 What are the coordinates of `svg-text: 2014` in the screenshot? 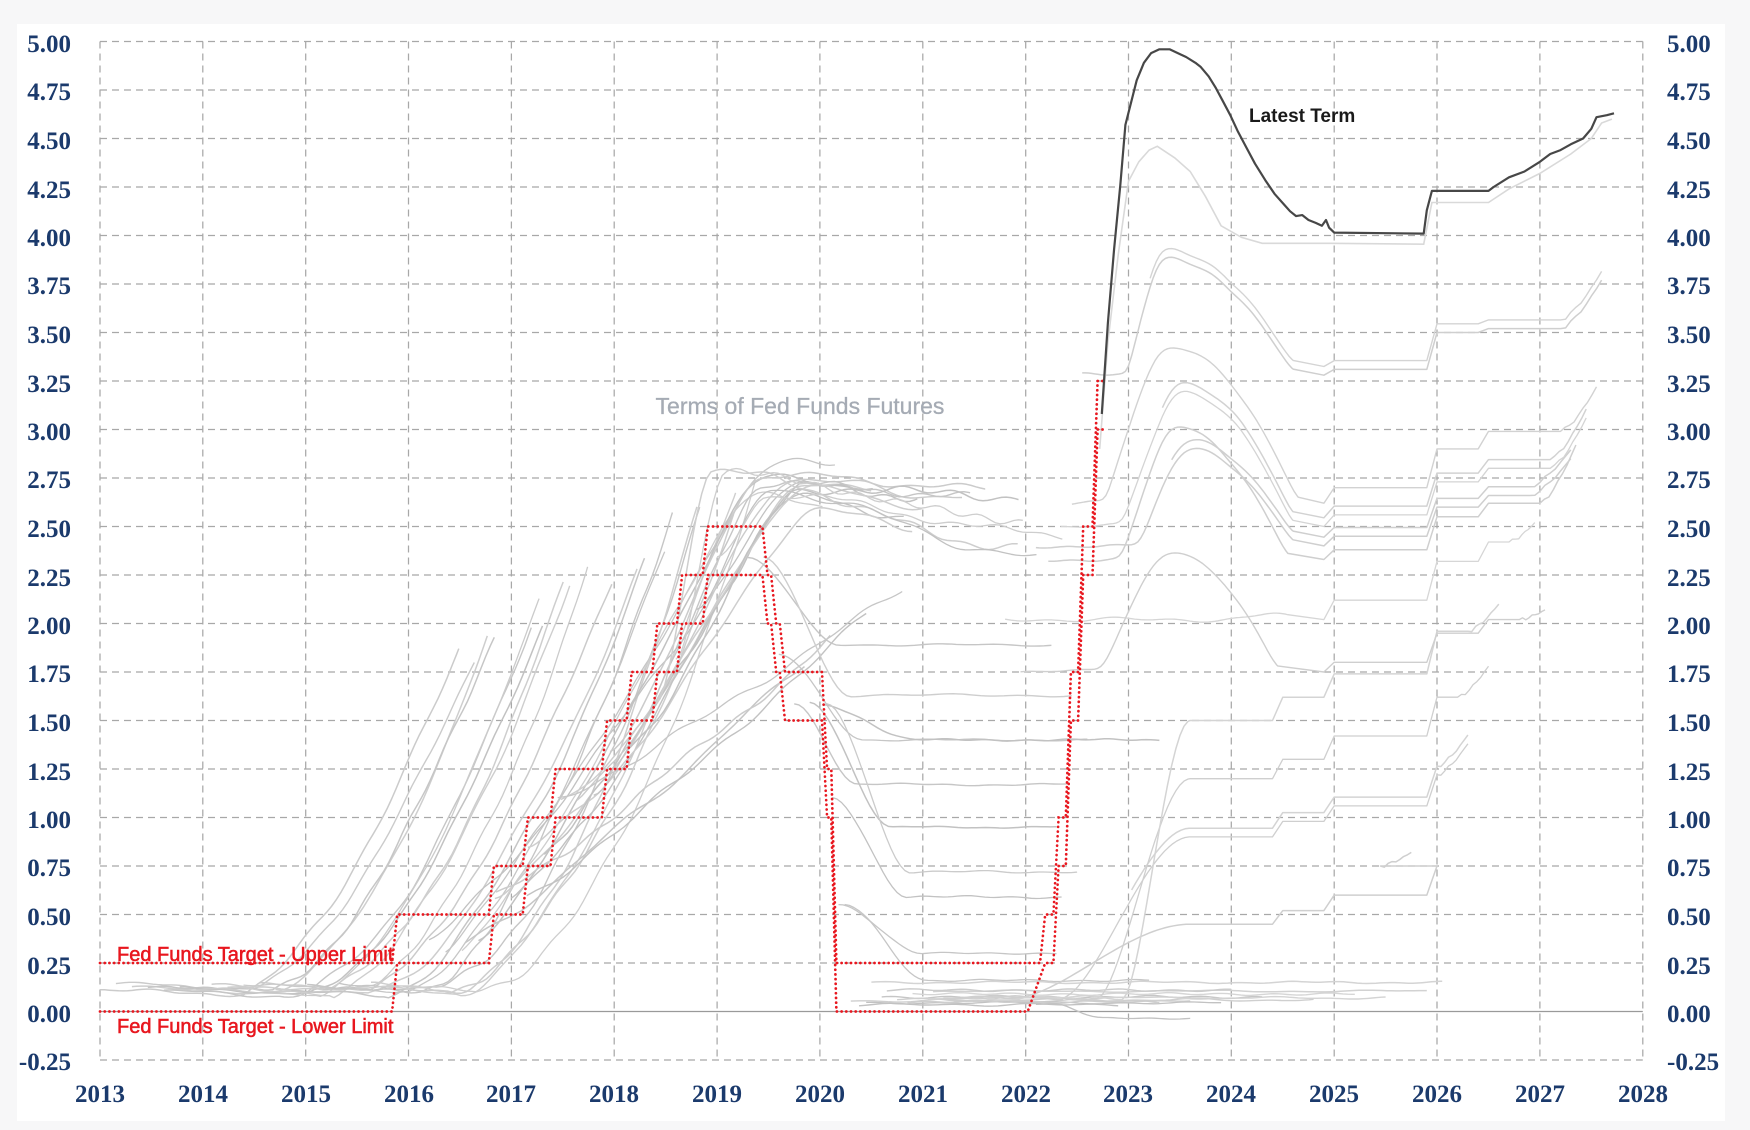 It's located at (203, 1094).